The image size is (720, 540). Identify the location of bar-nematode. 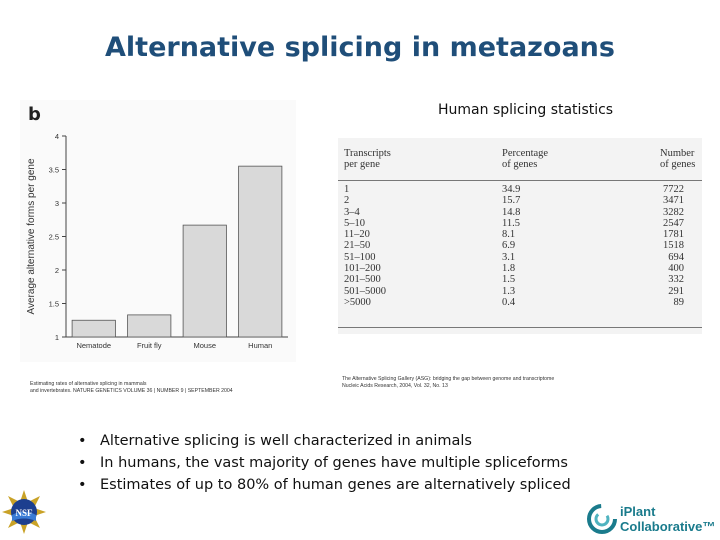
(93, 328).